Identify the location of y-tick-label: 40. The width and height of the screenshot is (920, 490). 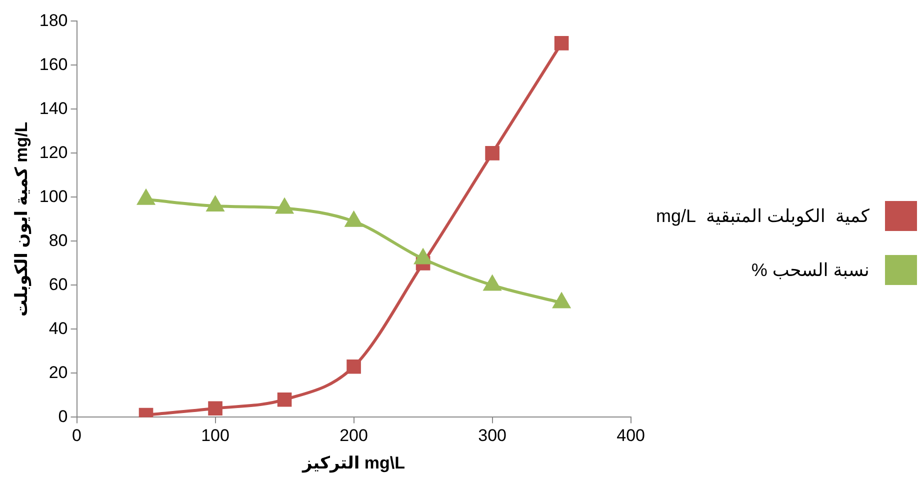
(58, 328).